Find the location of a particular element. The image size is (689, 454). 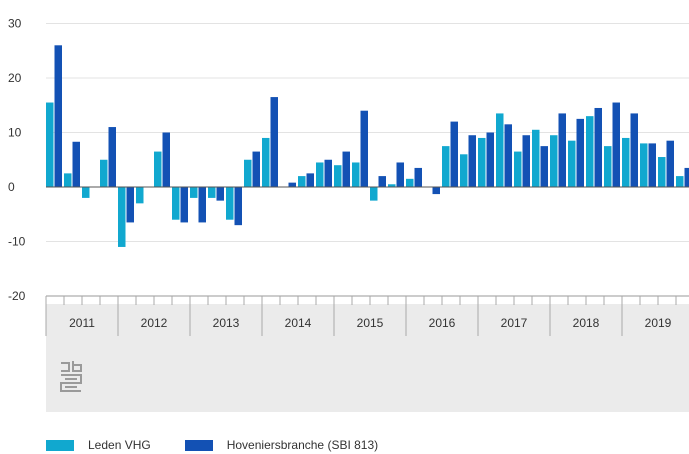

x-axis-ticks is located at coordinates (367, 315).